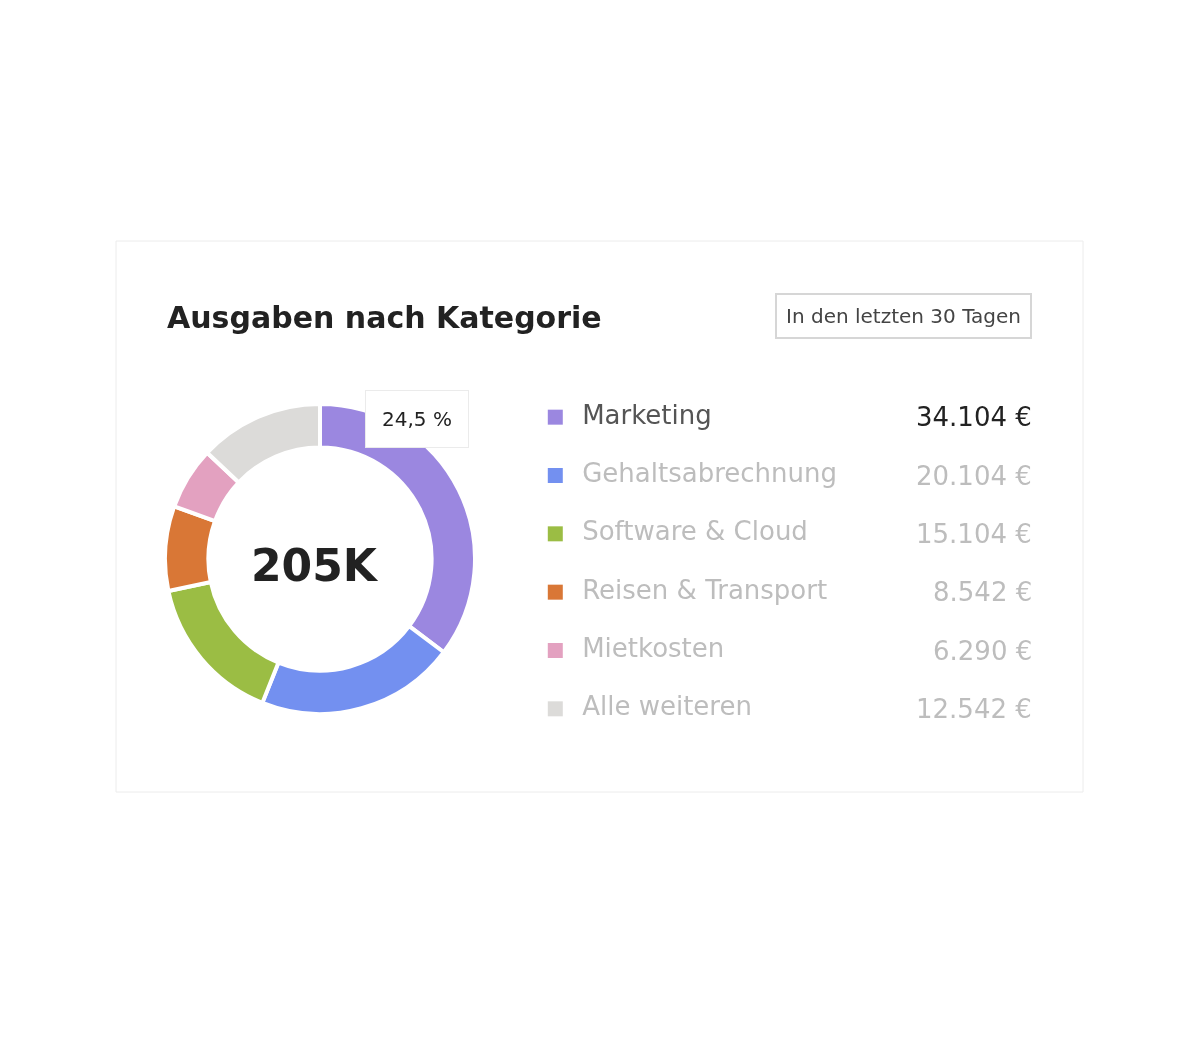 The image size is (1200, 1040). Describe the element at coordinates (701, 473) in the screenshot. I see `legend-label: Gehaltsabrechnung` at that location.